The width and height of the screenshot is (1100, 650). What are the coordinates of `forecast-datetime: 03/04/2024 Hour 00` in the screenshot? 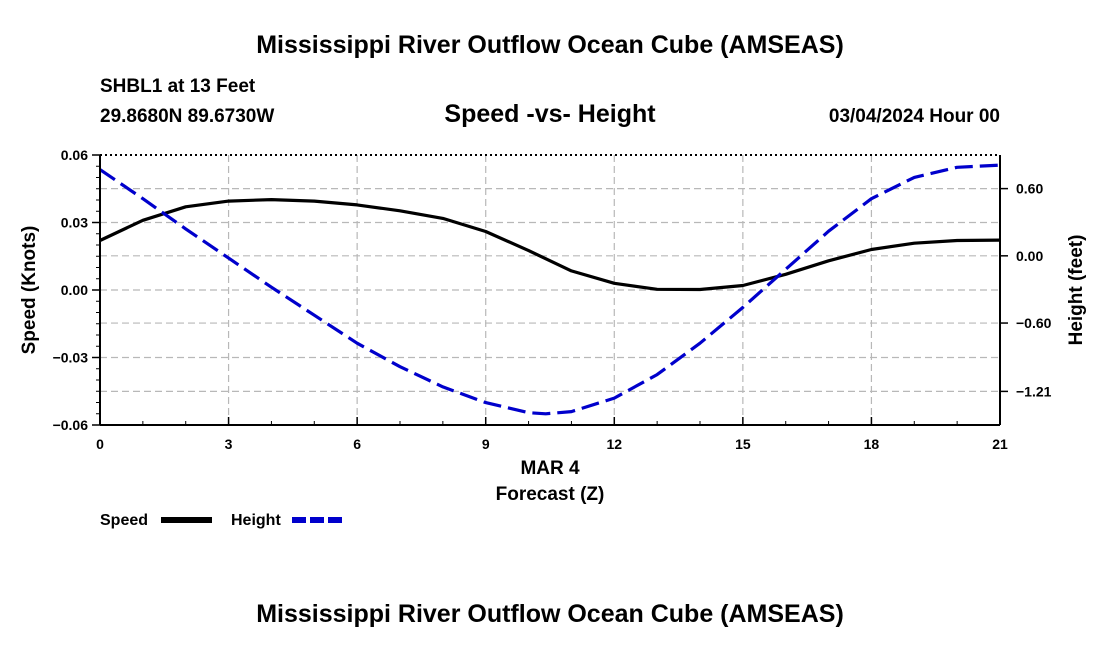 It's located at (914, 116).